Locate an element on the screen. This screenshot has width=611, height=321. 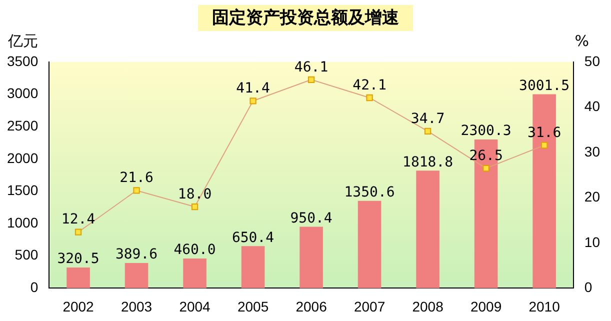
y-tick-label: 1500 is located at coordinates (22, 190).